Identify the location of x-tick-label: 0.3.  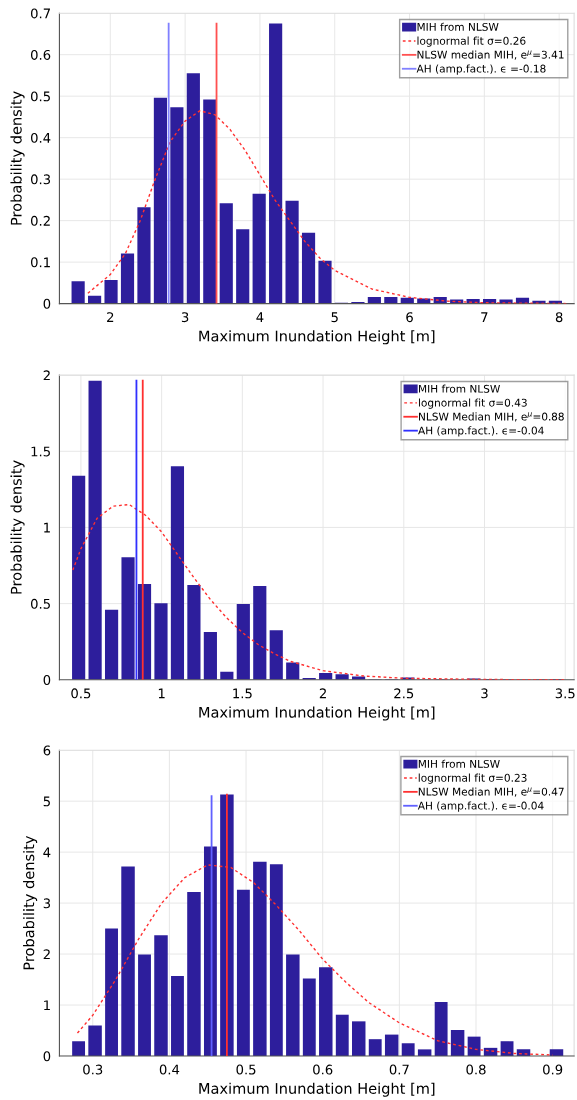
(93, 1069).